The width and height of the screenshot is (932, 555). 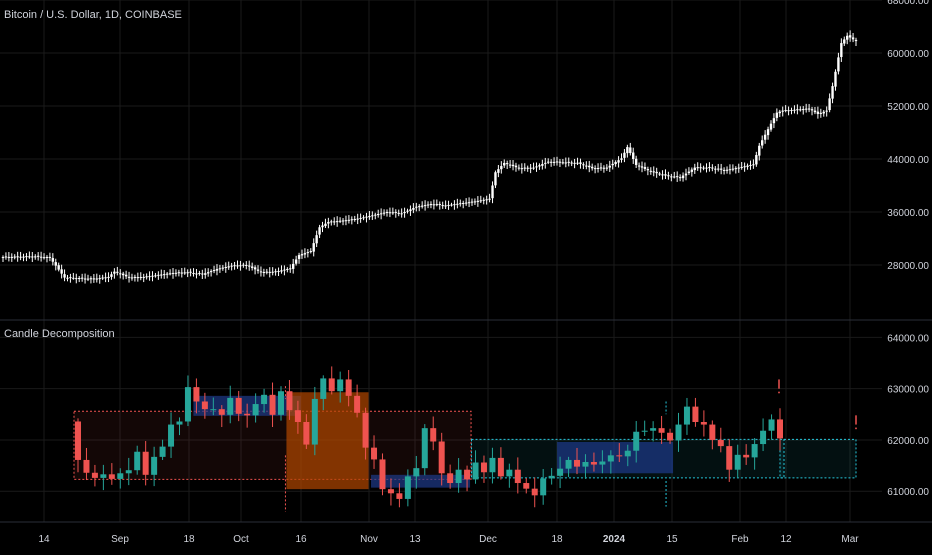 What do you see at coordinates (908, 107) in the screenshot?
I see `y-tick-label-top: 52000.00` at bounding box center [908, 107].